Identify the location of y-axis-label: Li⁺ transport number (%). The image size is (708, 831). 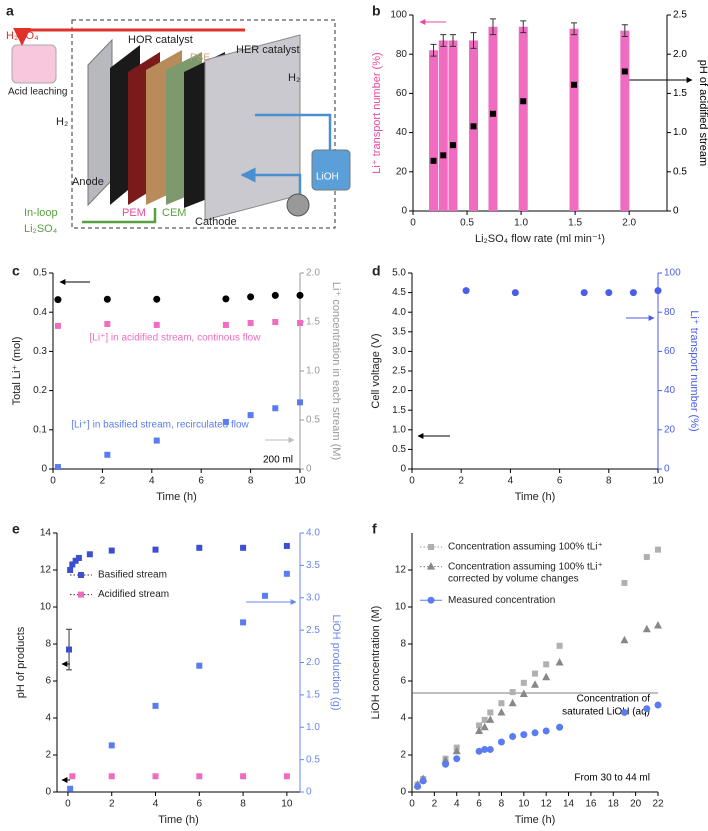
(377, 112).